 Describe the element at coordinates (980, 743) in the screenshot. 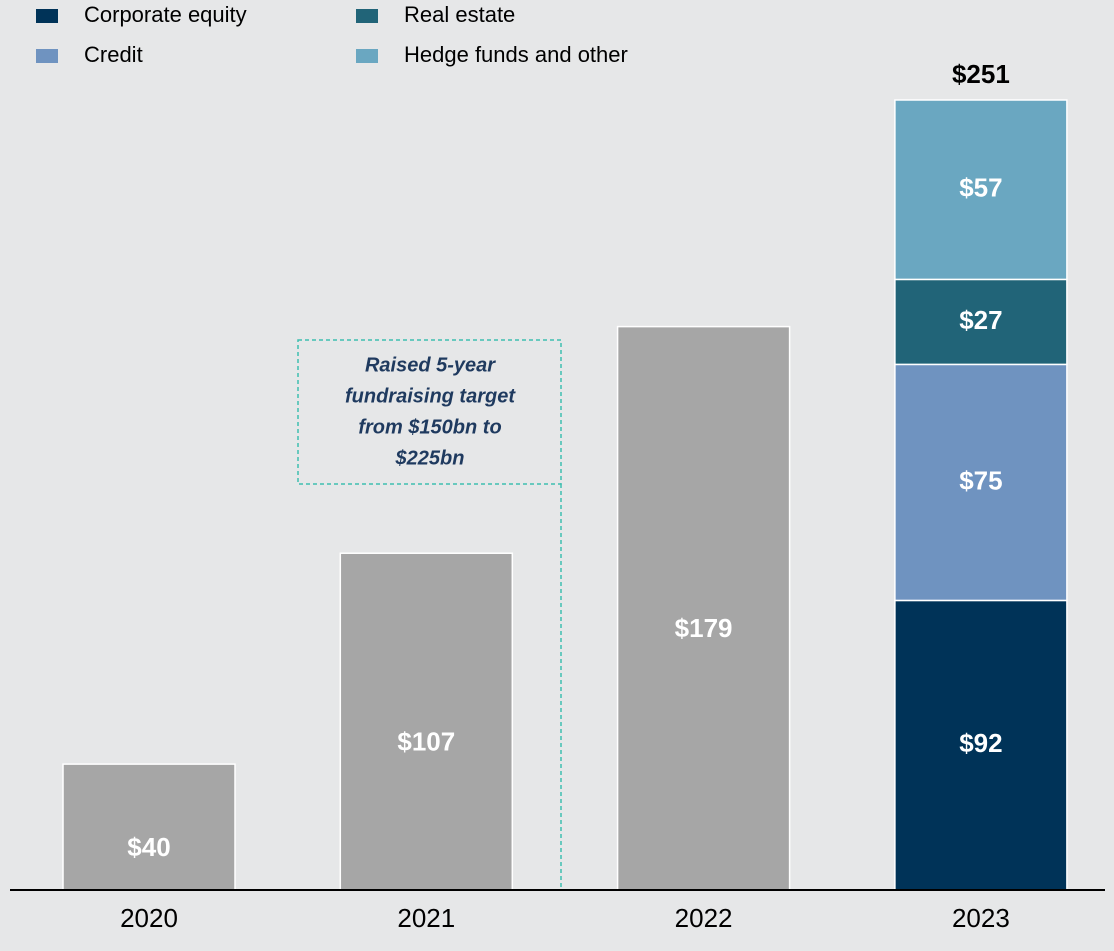

I see `value-label: $92` at that location.